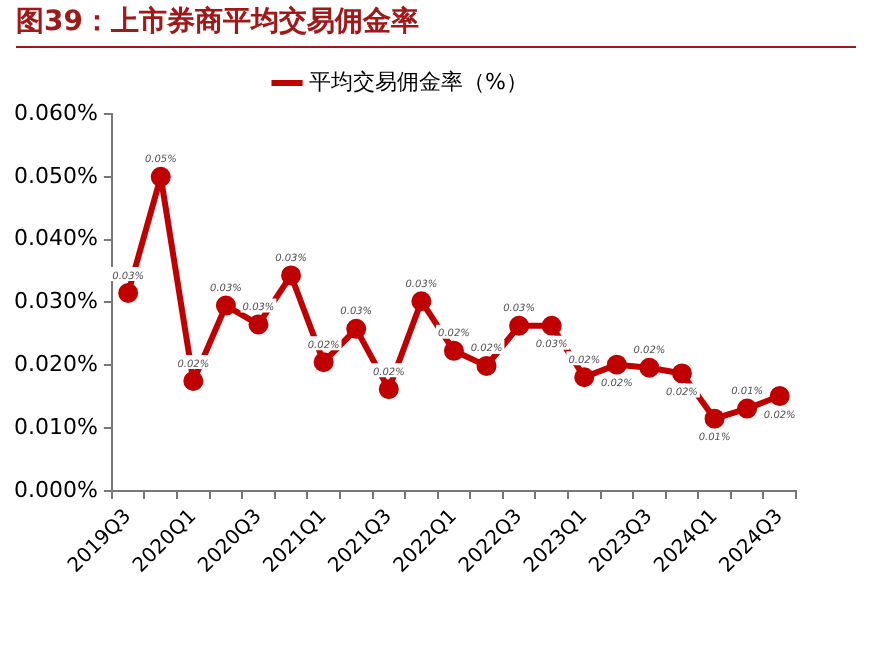 The height and width of the screenshot is (652, 876). What do you see at coordinates (436, 26) in the screenshot?
I see `chart-title: 图39：上市券商平均交易佣金率` at bounding box center [436, 26].